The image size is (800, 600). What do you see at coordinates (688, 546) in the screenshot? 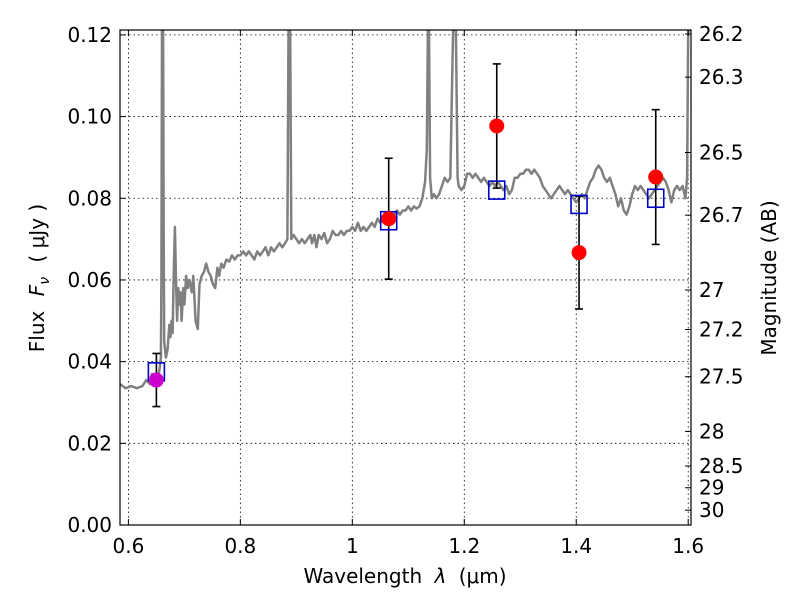
I see `x-tick-label: 1.6` at bounding box center [688, 546].